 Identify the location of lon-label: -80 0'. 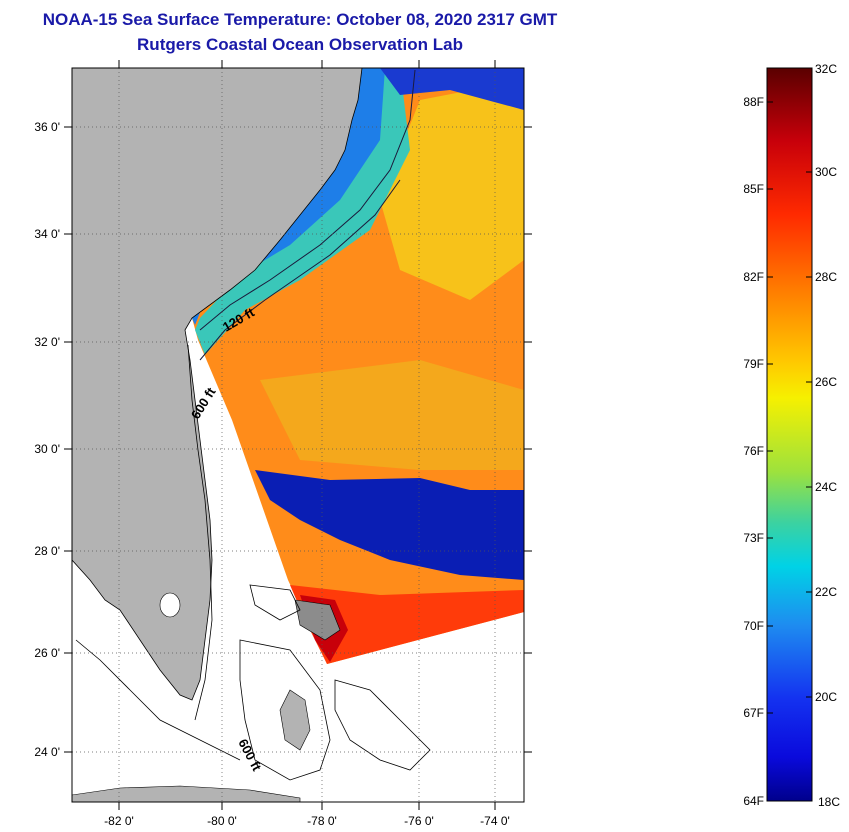
(222, 821).